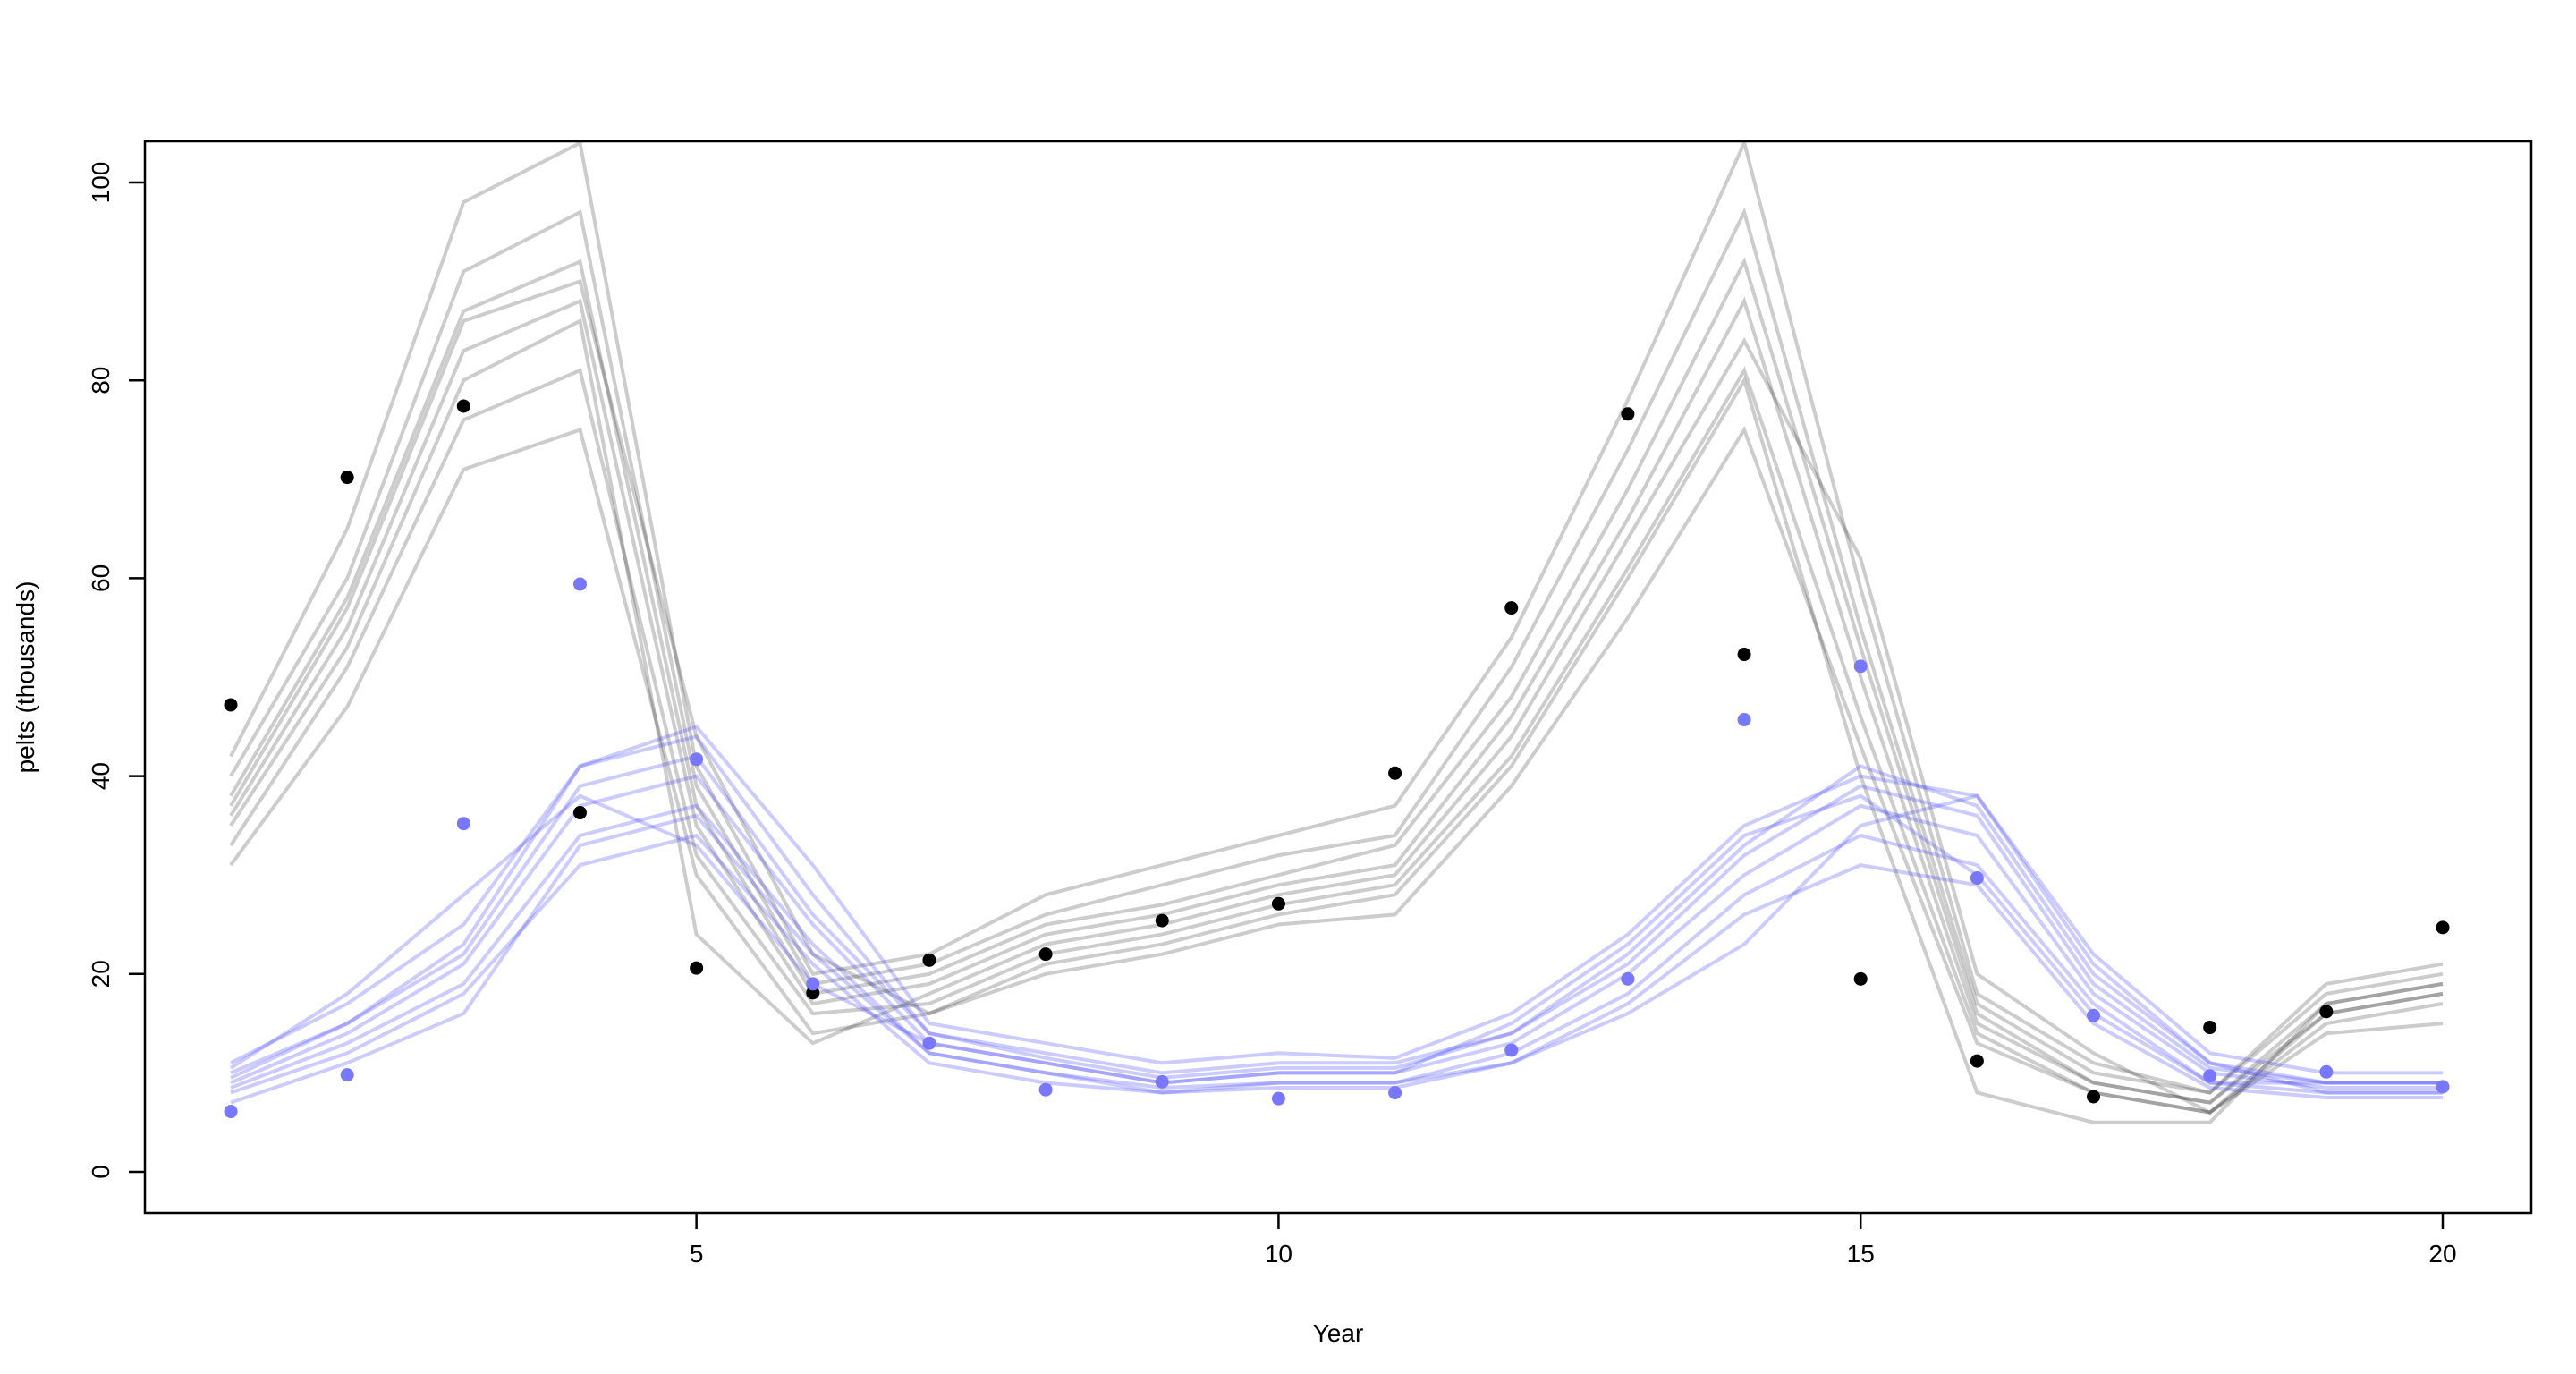  Describe the element at coordinates (100, 183) in the screenshot. I see `y-tick-label: 100` at that location.